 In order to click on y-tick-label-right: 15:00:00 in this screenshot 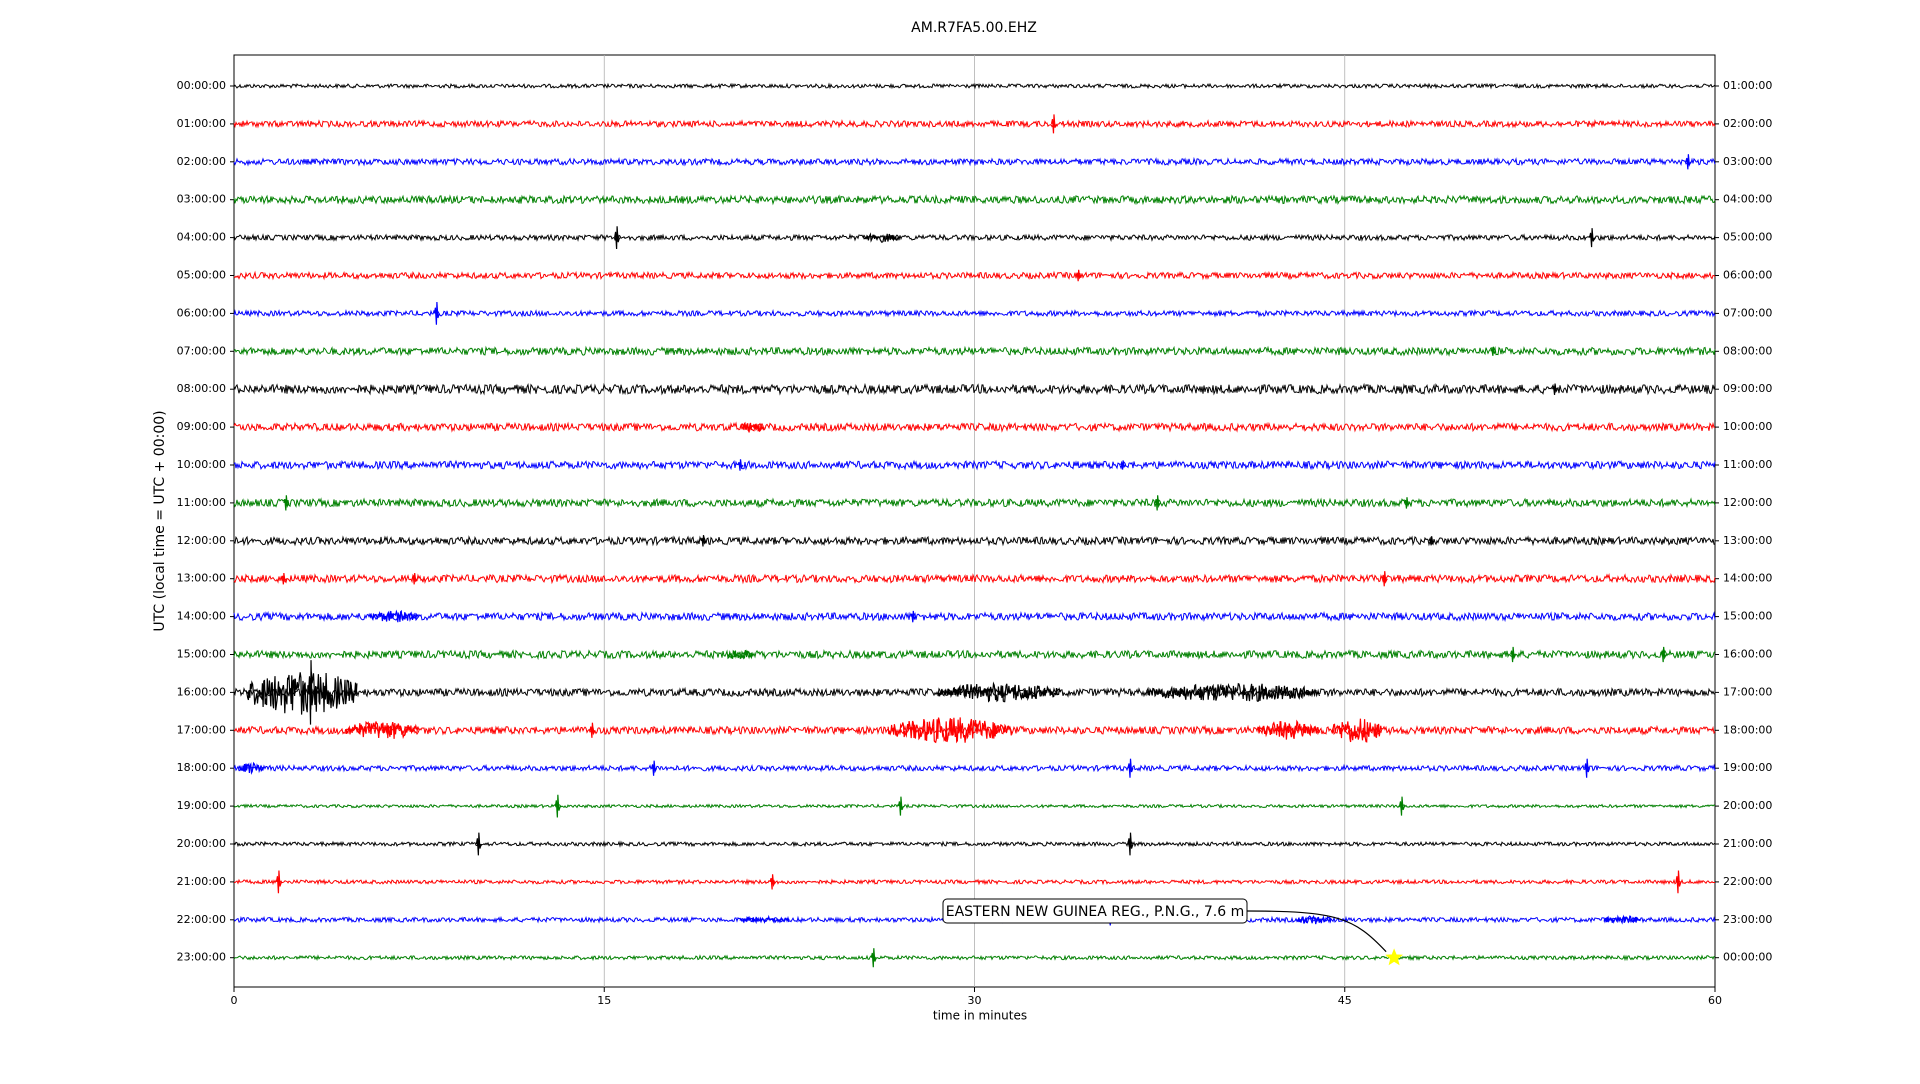, I will do `click(1747, 616)`.